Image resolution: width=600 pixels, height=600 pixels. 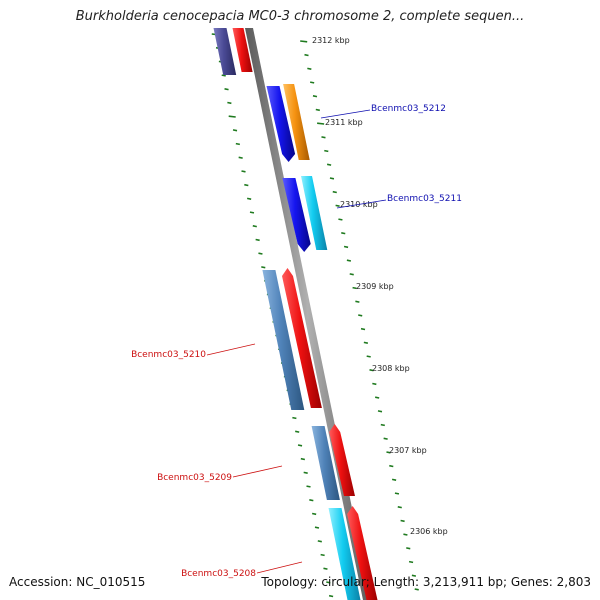 What do you see at coordinates (429, 531) in the screenshot?
I see `scale-label: 2306 kbp` at bounding box center [429, 531].